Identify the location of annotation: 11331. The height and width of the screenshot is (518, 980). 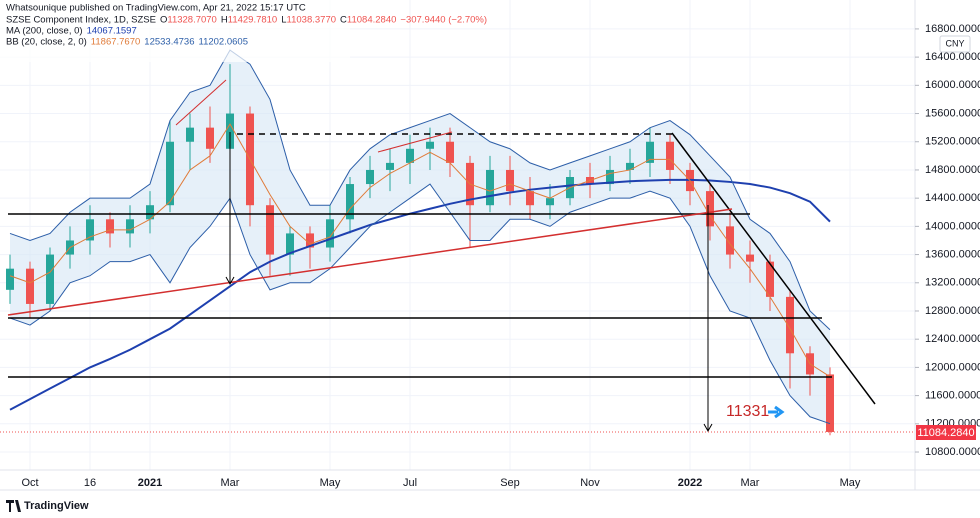
(747, 411).